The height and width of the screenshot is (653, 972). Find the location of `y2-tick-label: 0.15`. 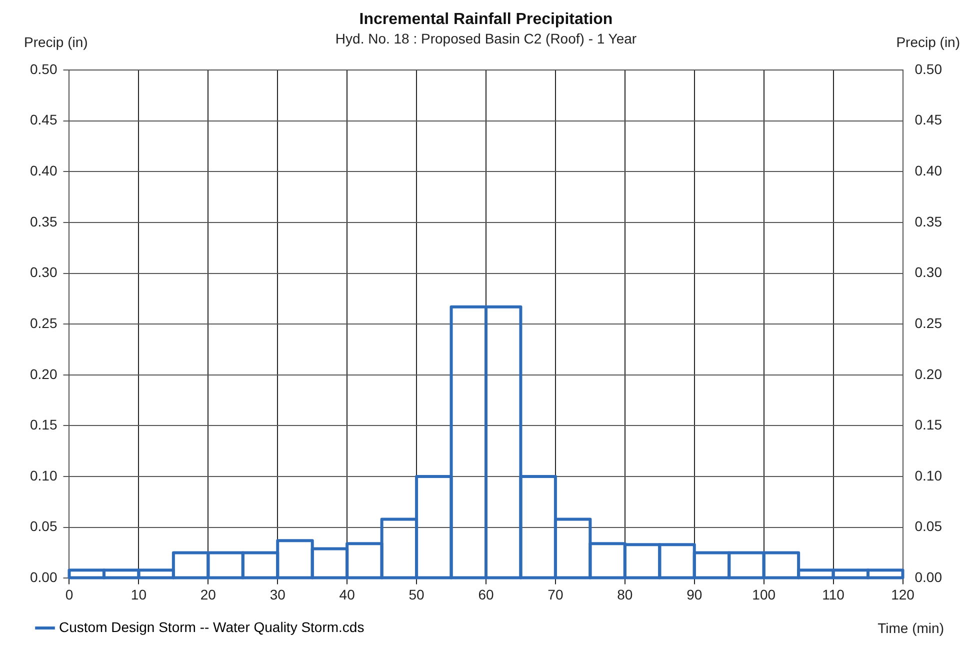

y2-tick-label: 0.15 is located at coordinates (928, 424).